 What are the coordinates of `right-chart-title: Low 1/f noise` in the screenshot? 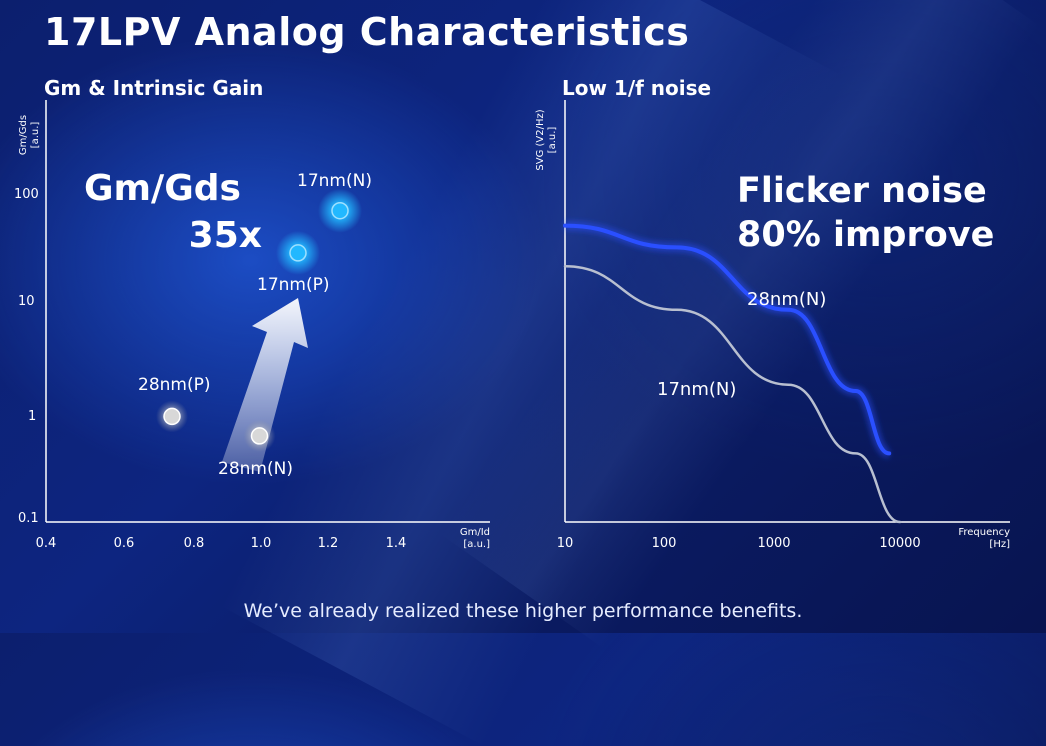 It's located at (637, 88).